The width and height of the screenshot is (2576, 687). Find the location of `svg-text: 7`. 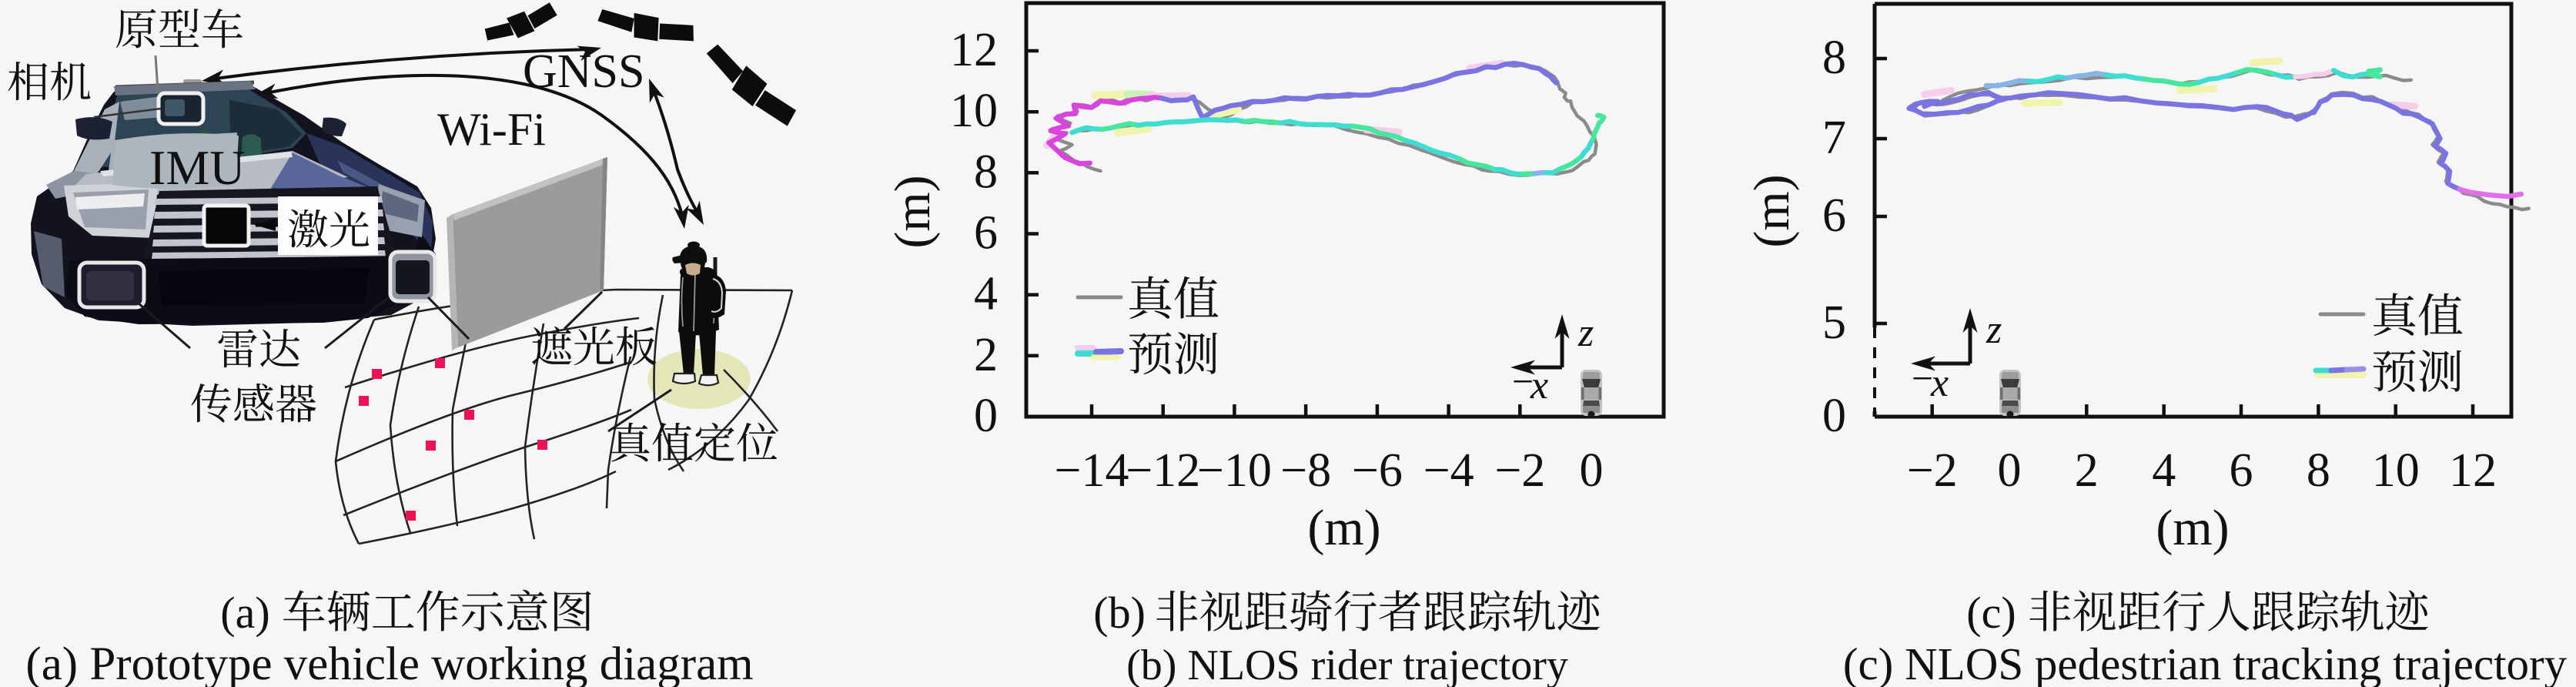

svg-text: 7 is located at coordinates (1834, 138).